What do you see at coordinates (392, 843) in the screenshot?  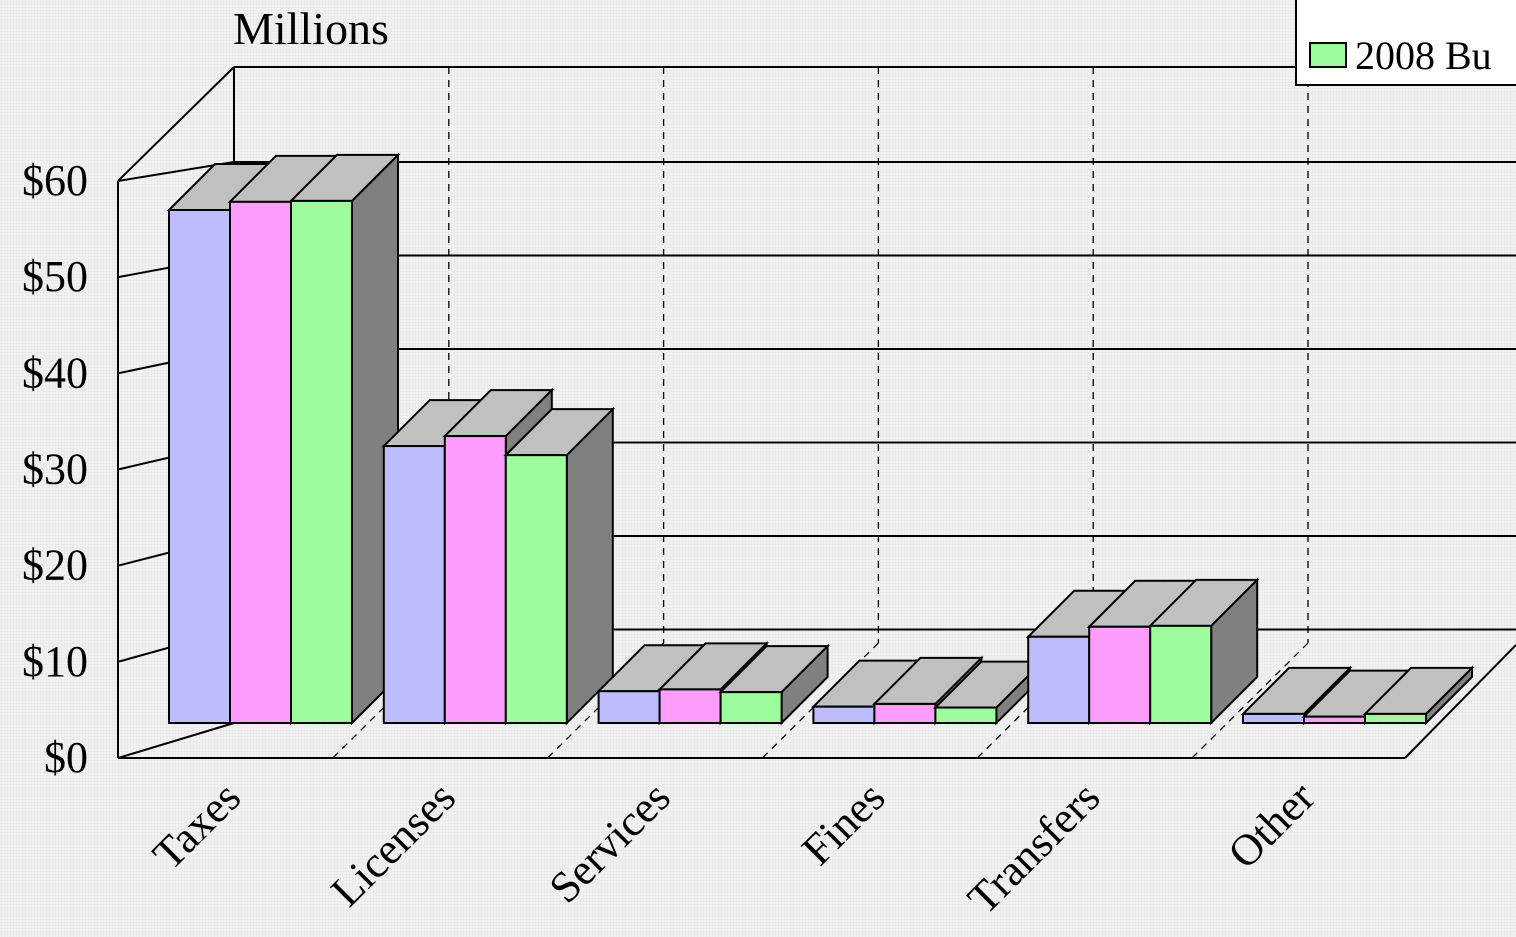 I see `x-category-label: Licenses` at bounding box center [392, 843].